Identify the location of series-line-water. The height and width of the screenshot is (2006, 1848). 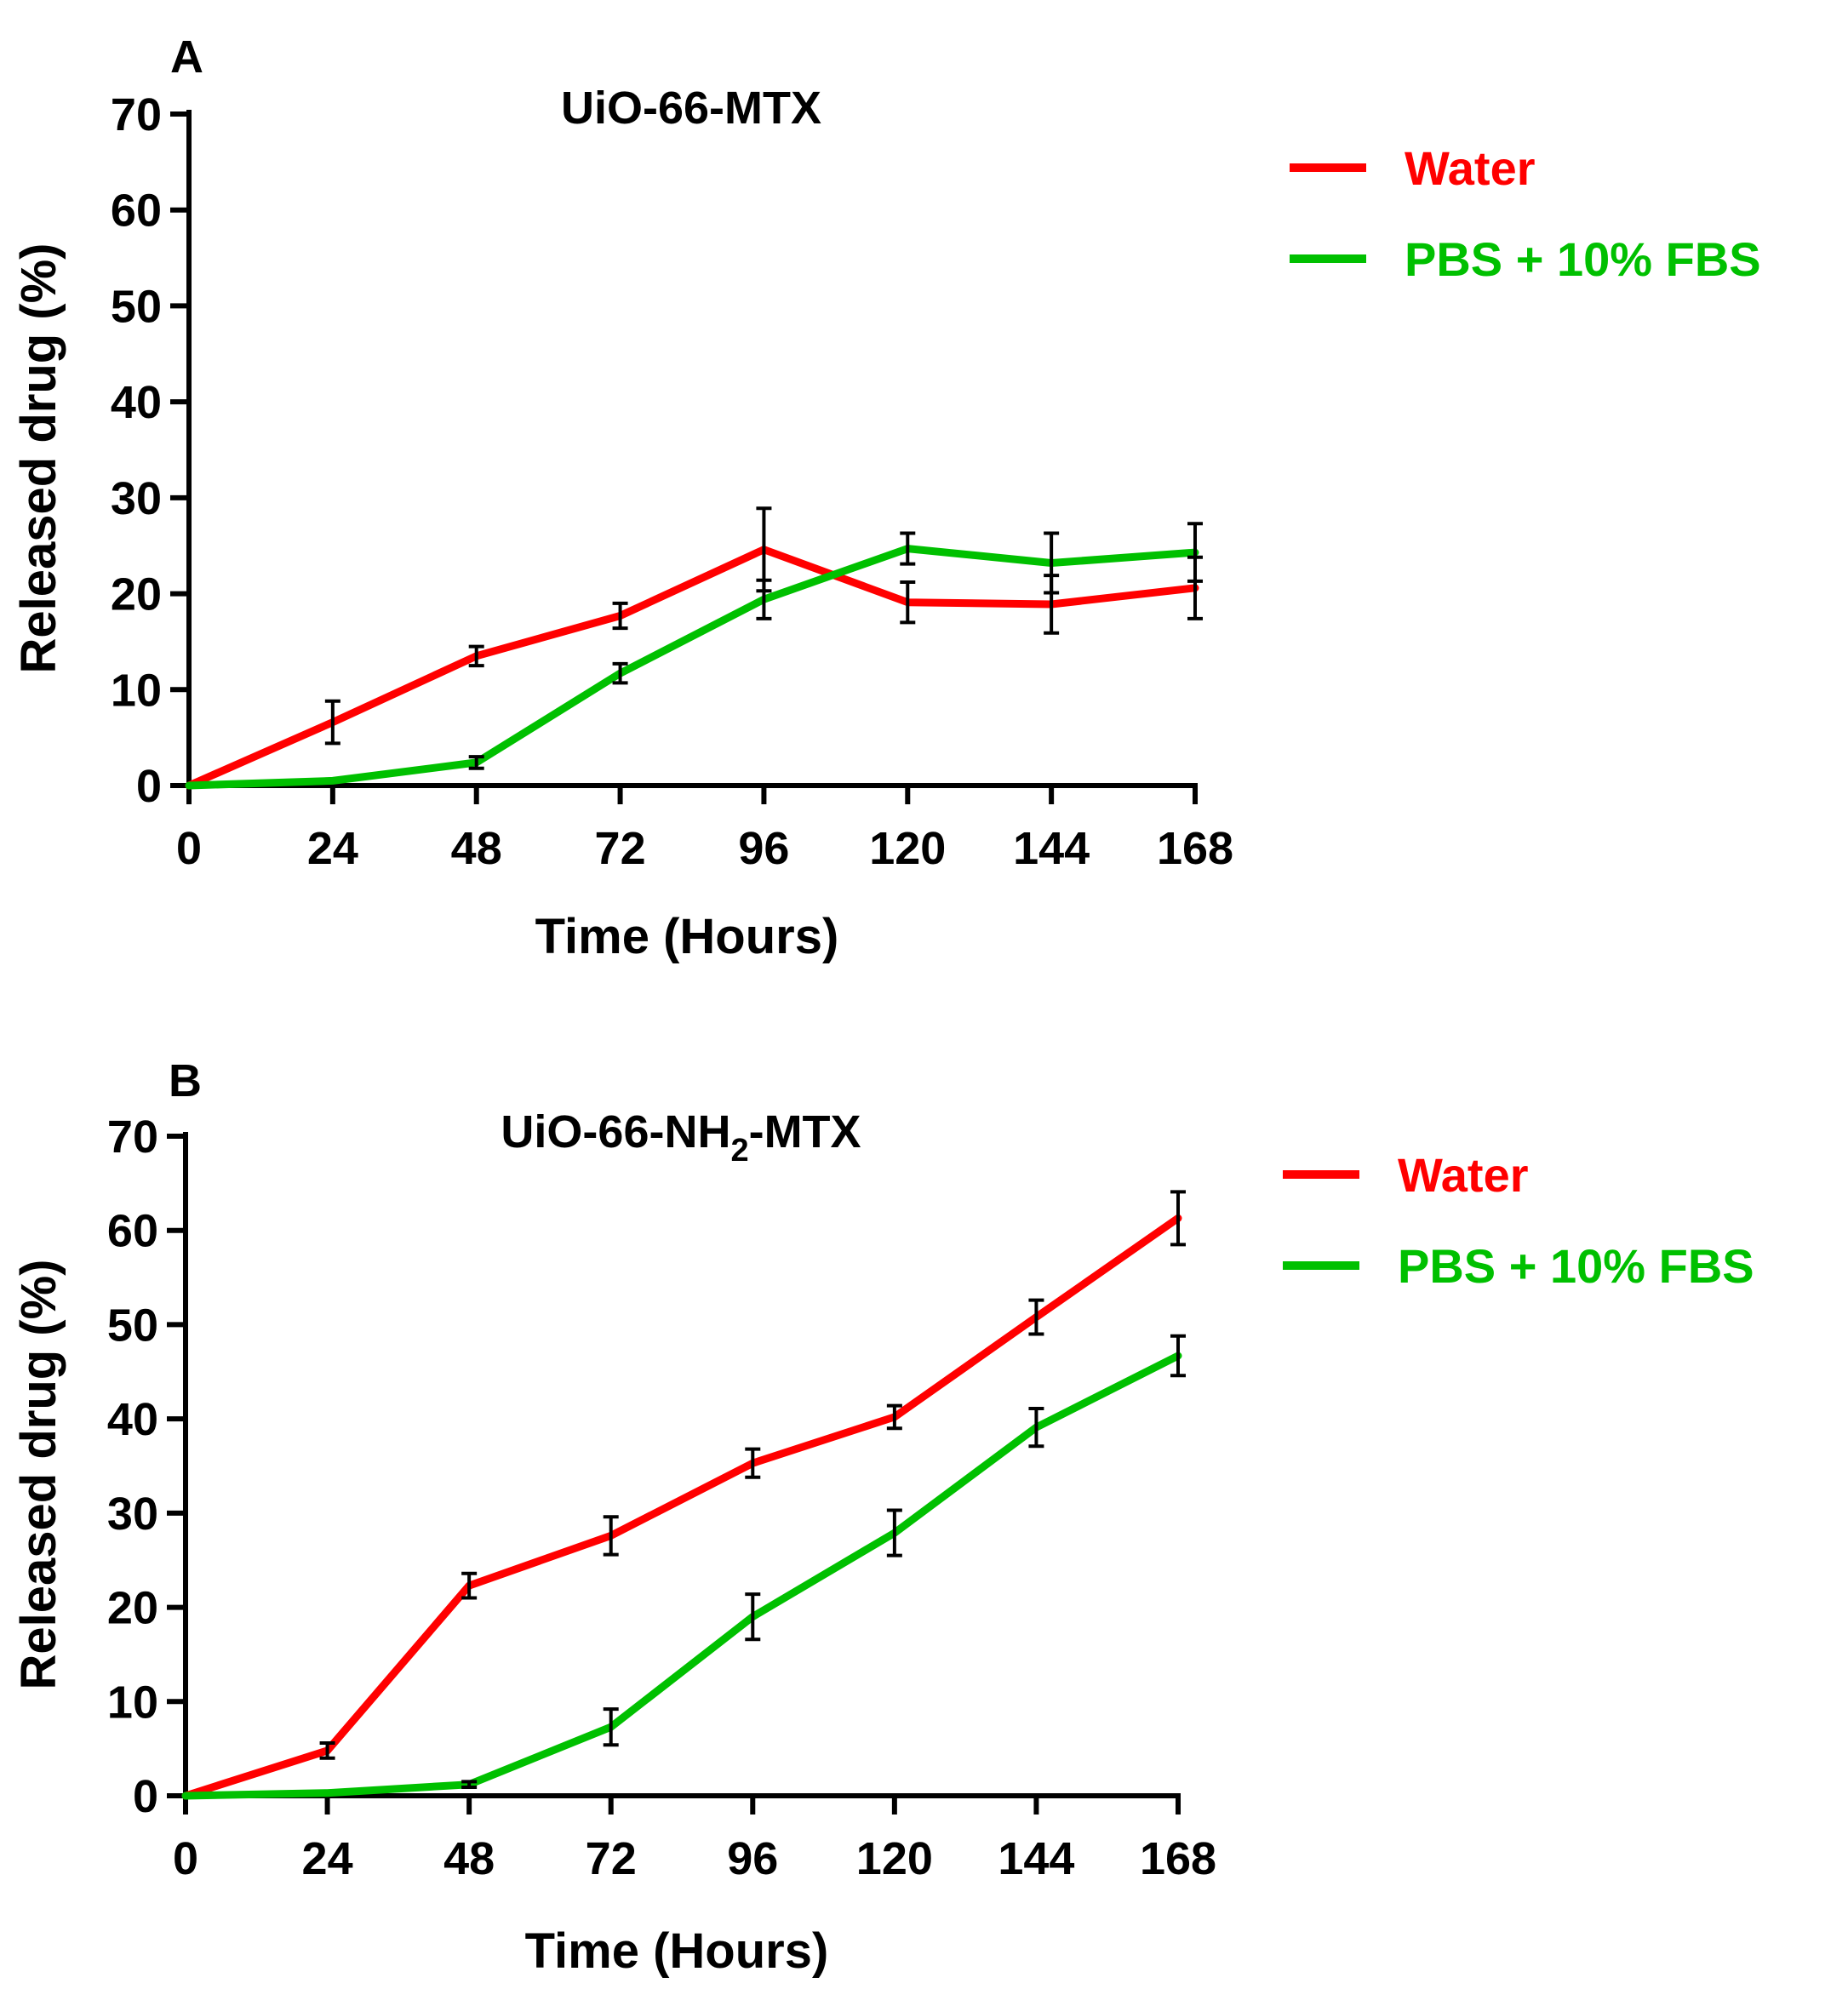
(692, 668).